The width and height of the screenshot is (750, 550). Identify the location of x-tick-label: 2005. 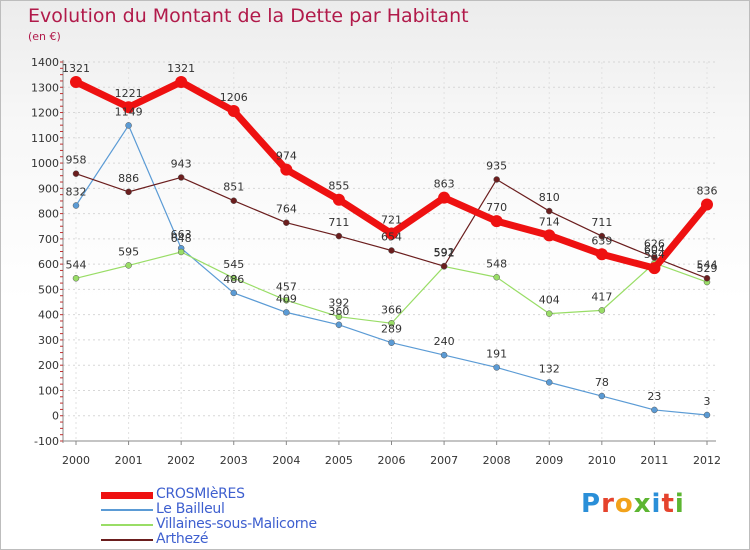
(339, 460).